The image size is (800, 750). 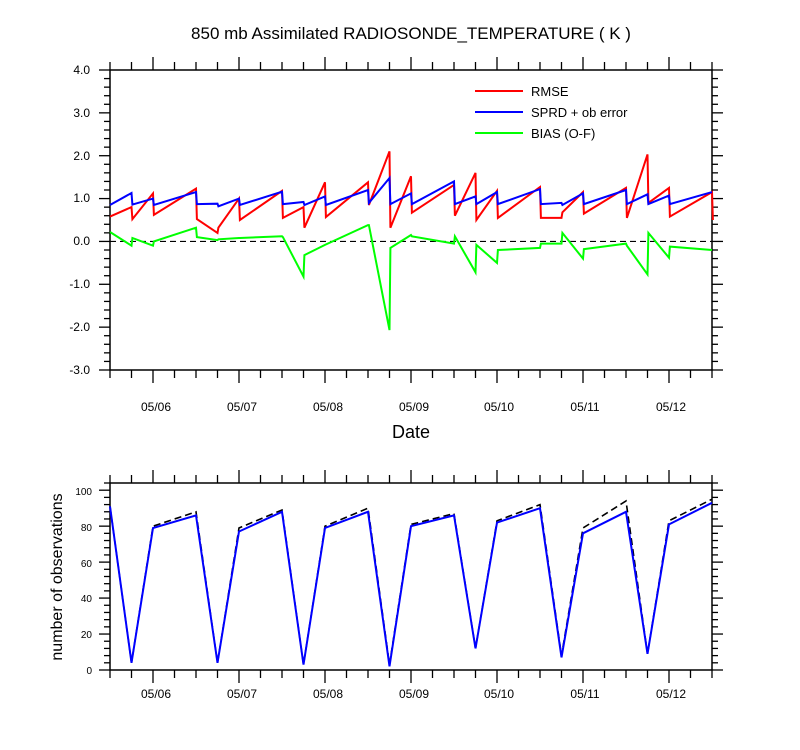 What do you see at coordinates (411, 277) in the screenshot?
I see `series-line-bias` at bounding box center [411, 277].